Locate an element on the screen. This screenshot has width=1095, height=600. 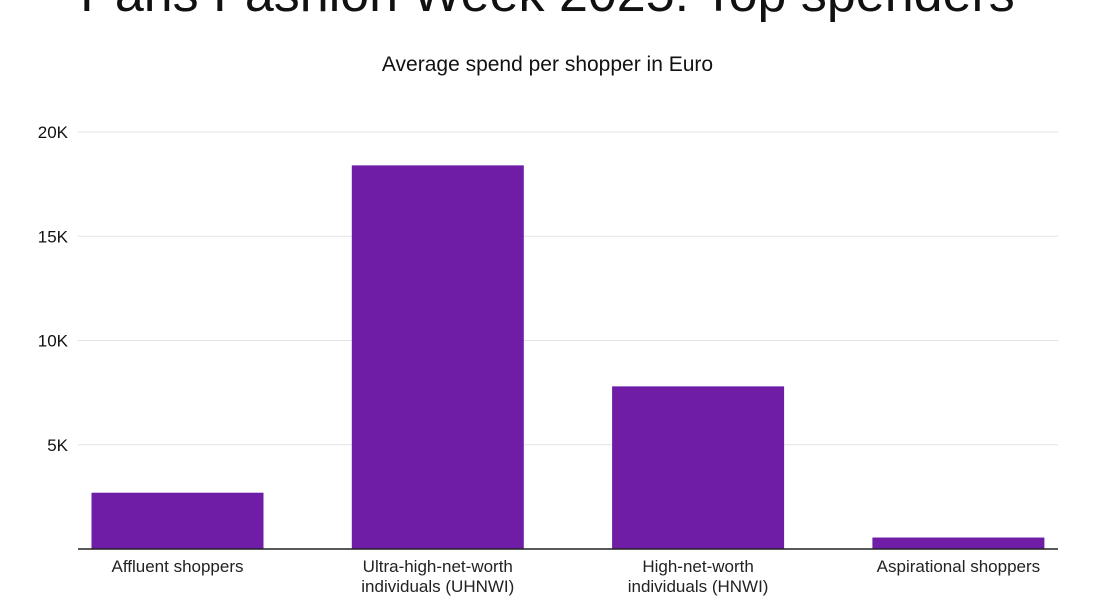
x-category-label: Affluent shoppers is located at coordinates (178, 566).